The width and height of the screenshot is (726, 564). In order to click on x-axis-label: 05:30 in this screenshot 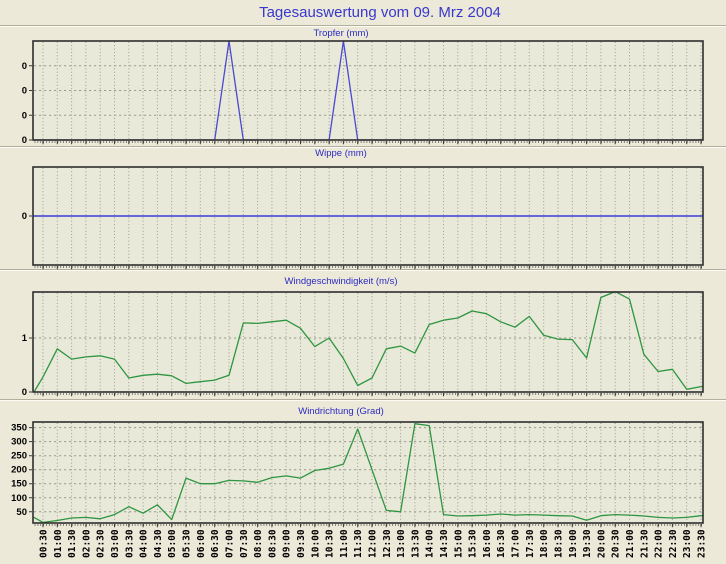, I will do `click(187, 543)`.